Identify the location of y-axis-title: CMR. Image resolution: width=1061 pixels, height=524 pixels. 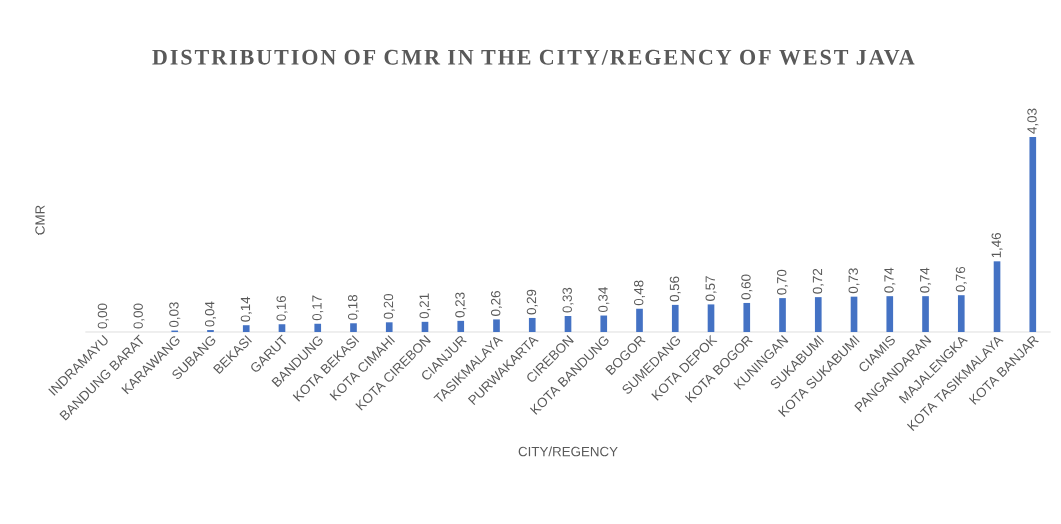
(40, 220).